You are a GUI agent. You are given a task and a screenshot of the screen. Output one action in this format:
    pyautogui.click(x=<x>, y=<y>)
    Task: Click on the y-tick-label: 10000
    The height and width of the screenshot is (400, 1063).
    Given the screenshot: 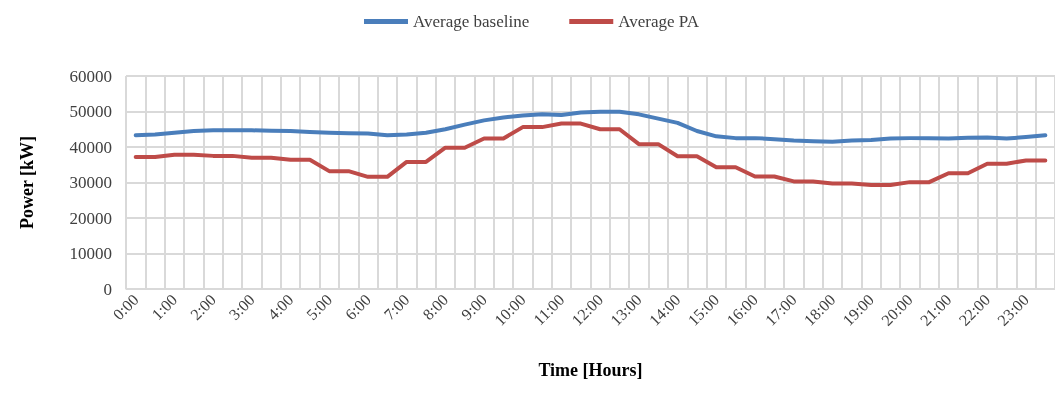 What is the action you would take?
    pyautogui.click(x=90, y=253)
    